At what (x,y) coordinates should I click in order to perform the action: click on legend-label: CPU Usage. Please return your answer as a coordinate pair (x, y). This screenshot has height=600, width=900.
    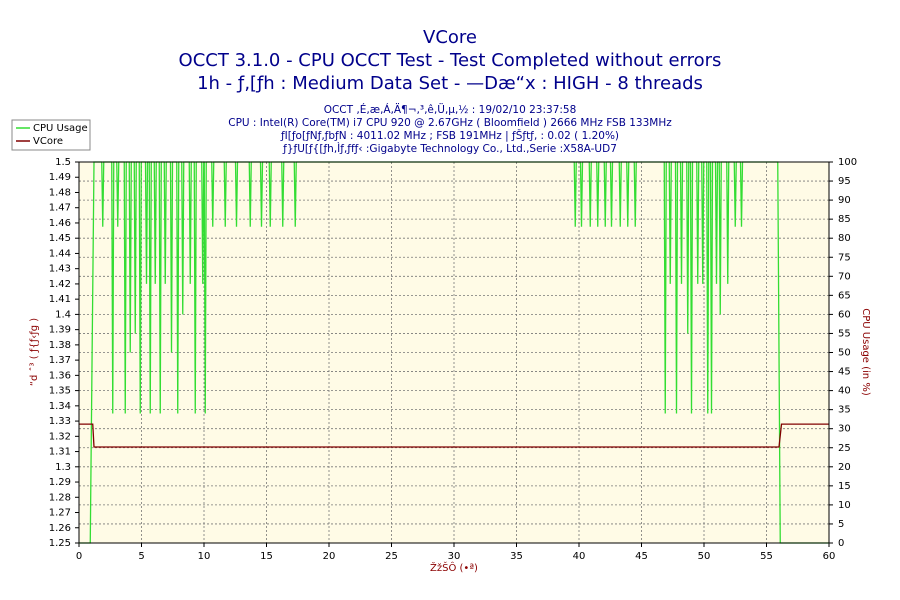
    Looking at the image, I should click on (60, 128).